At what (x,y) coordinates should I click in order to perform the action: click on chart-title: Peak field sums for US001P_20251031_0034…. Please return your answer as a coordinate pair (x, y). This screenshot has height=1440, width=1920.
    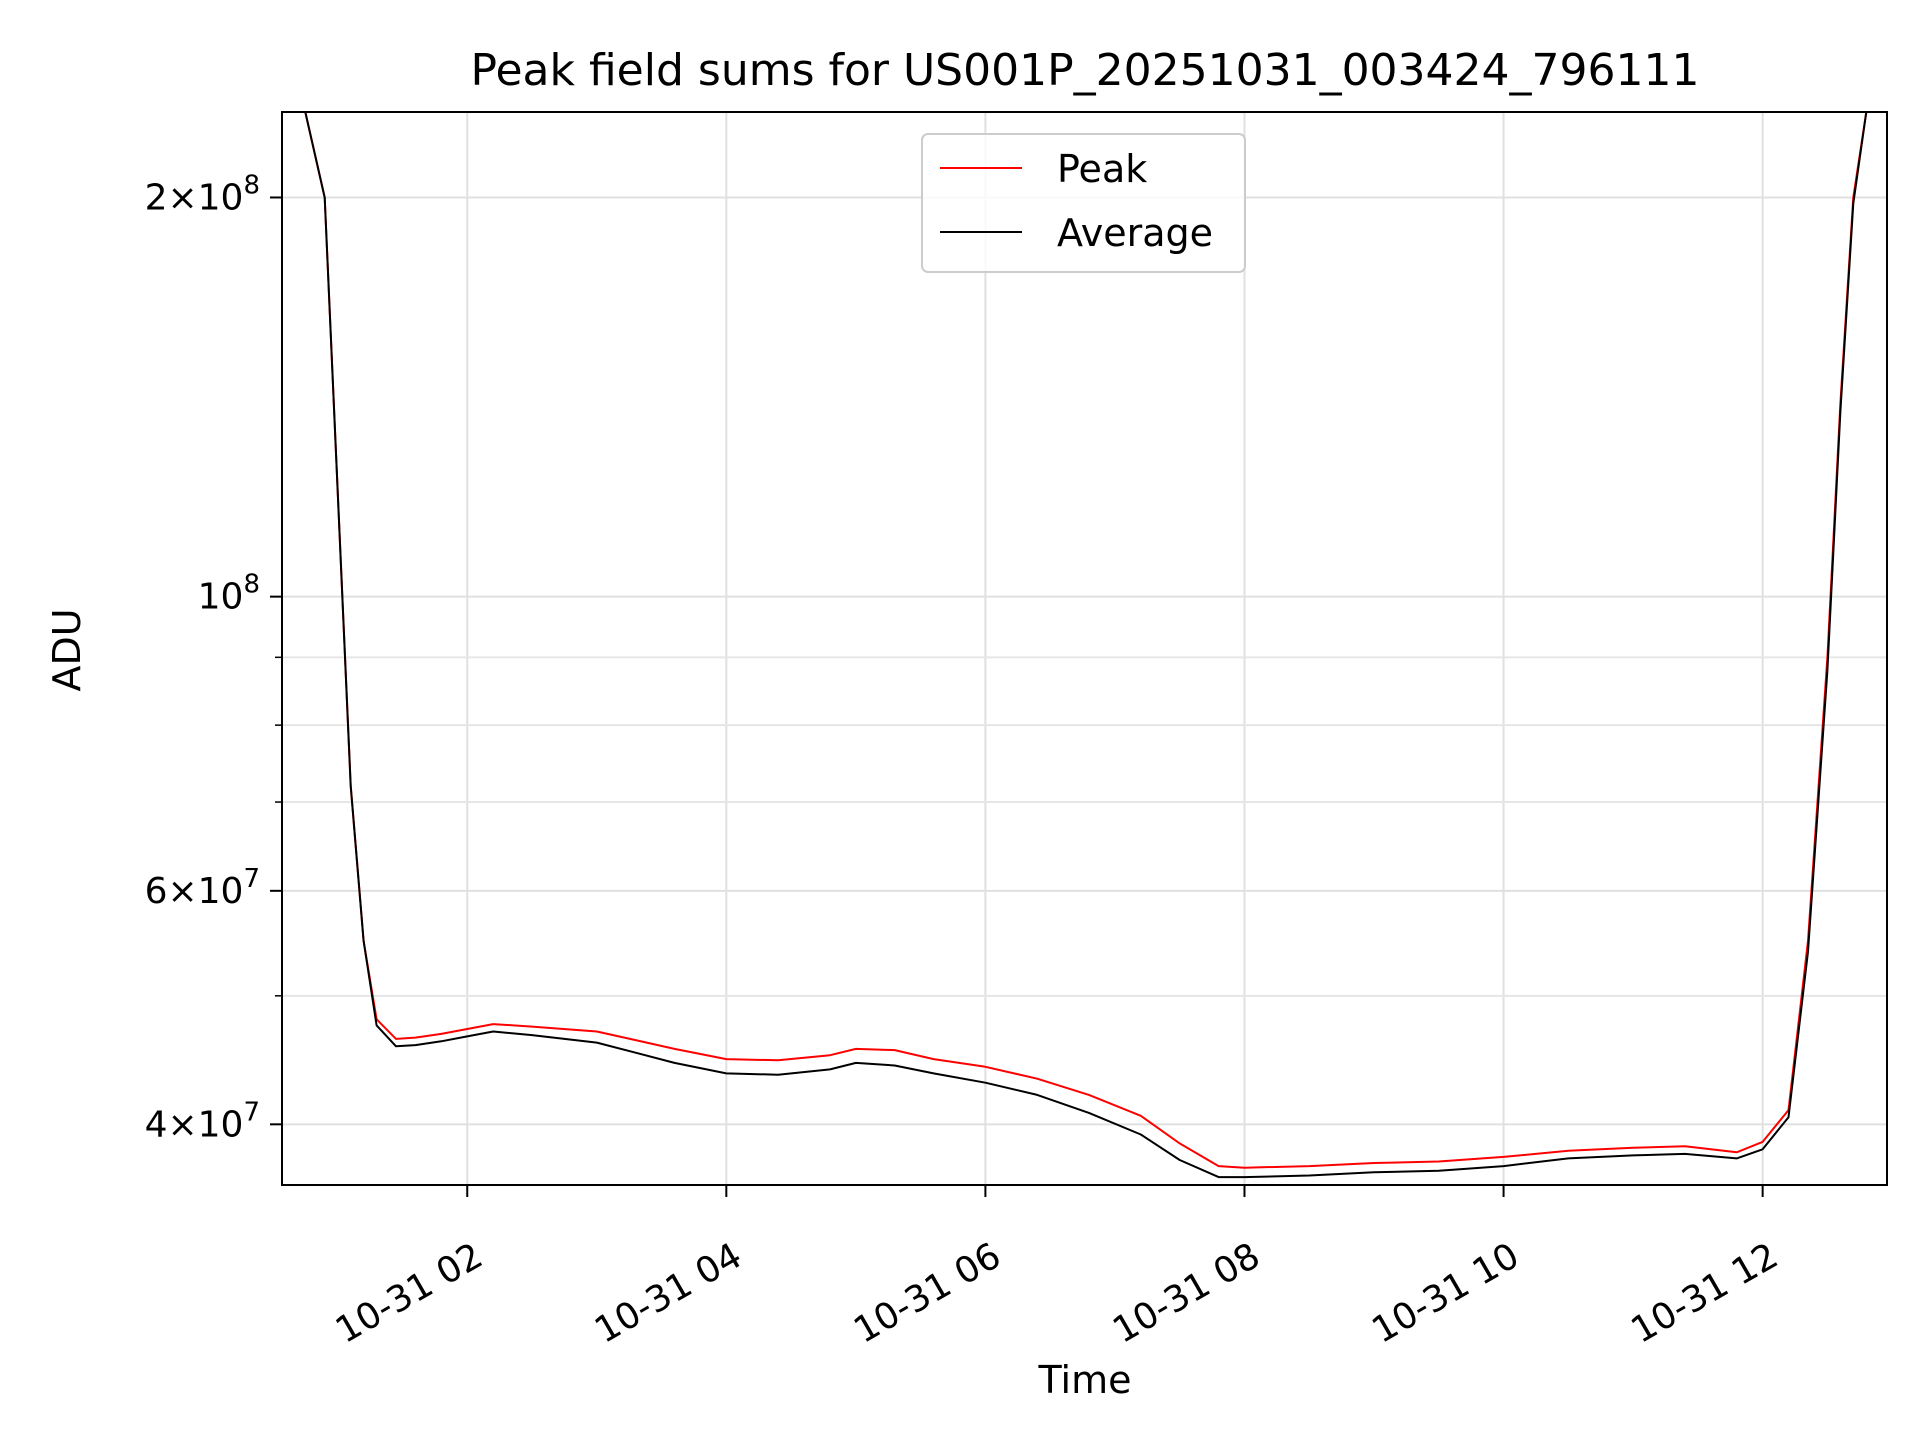
    Looking at the image, I should click on (1085, 70).